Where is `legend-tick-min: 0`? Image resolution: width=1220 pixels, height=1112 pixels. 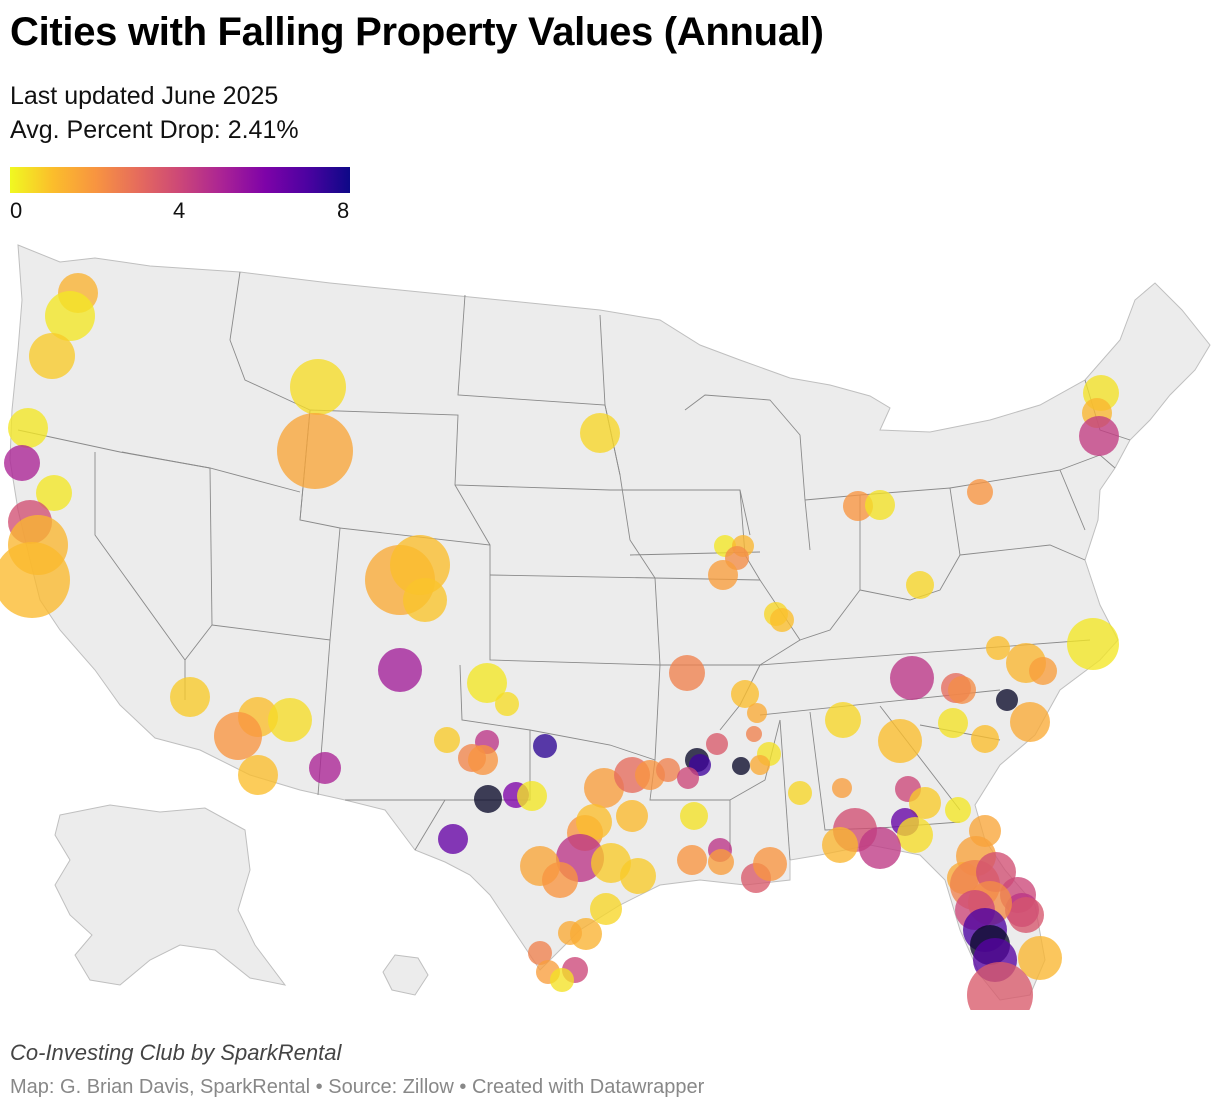
legend-tick-min: 0 is located at coordinates (16, 210).